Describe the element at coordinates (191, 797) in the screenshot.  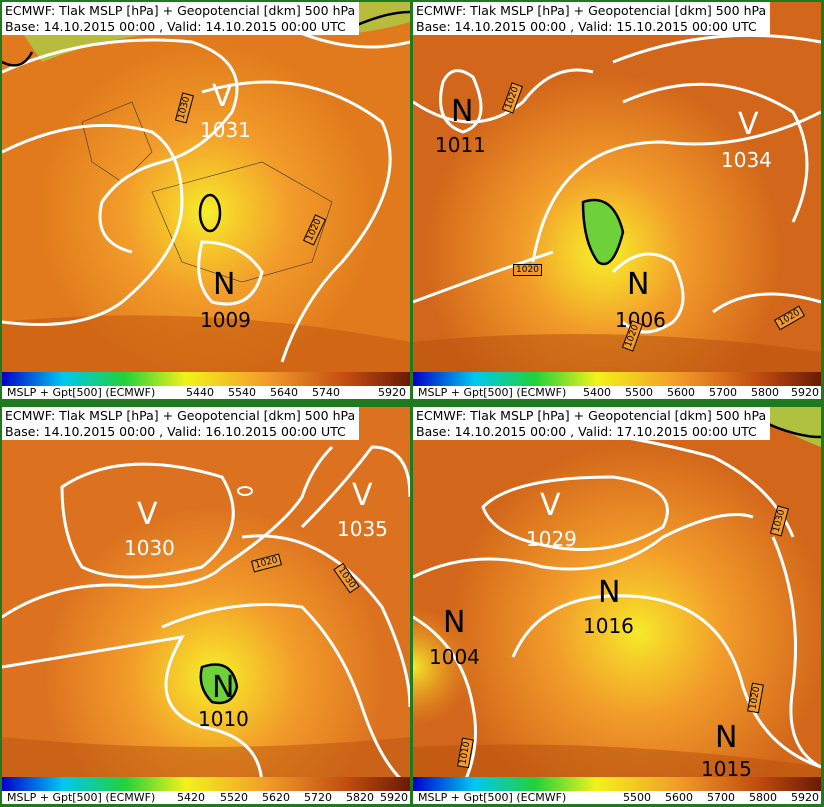
I see `colorbar-tick: 5420` at that location.